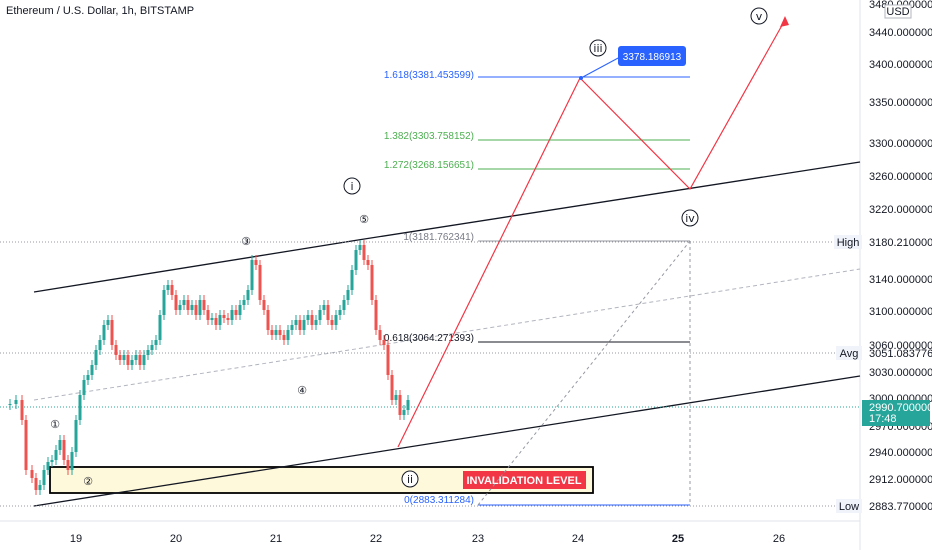 The image size is (932, 550). What do you see at coordinates (900, 103) in the screenshot?
I see `price-tick-label: 3350.000000` at bounding box center [900, 103].